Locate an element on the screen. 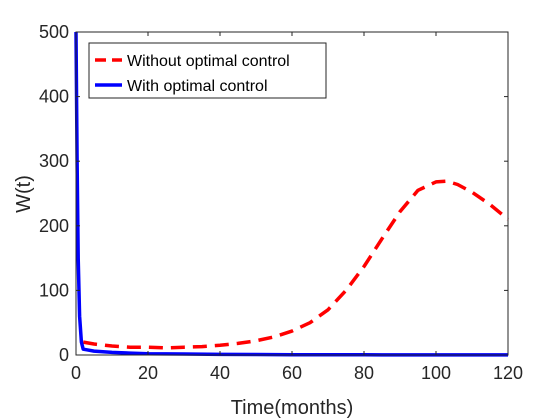  y-tick-label: 100 is located at coordinates (54, 290).